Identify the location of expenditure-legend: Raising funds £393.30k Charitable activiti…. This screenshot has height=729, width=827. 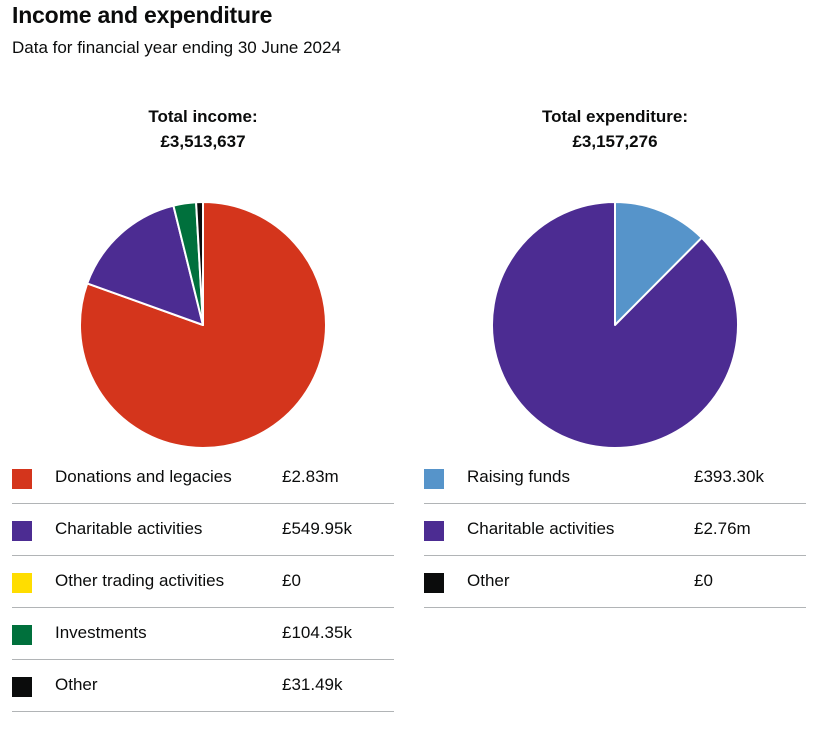
(615, 530).